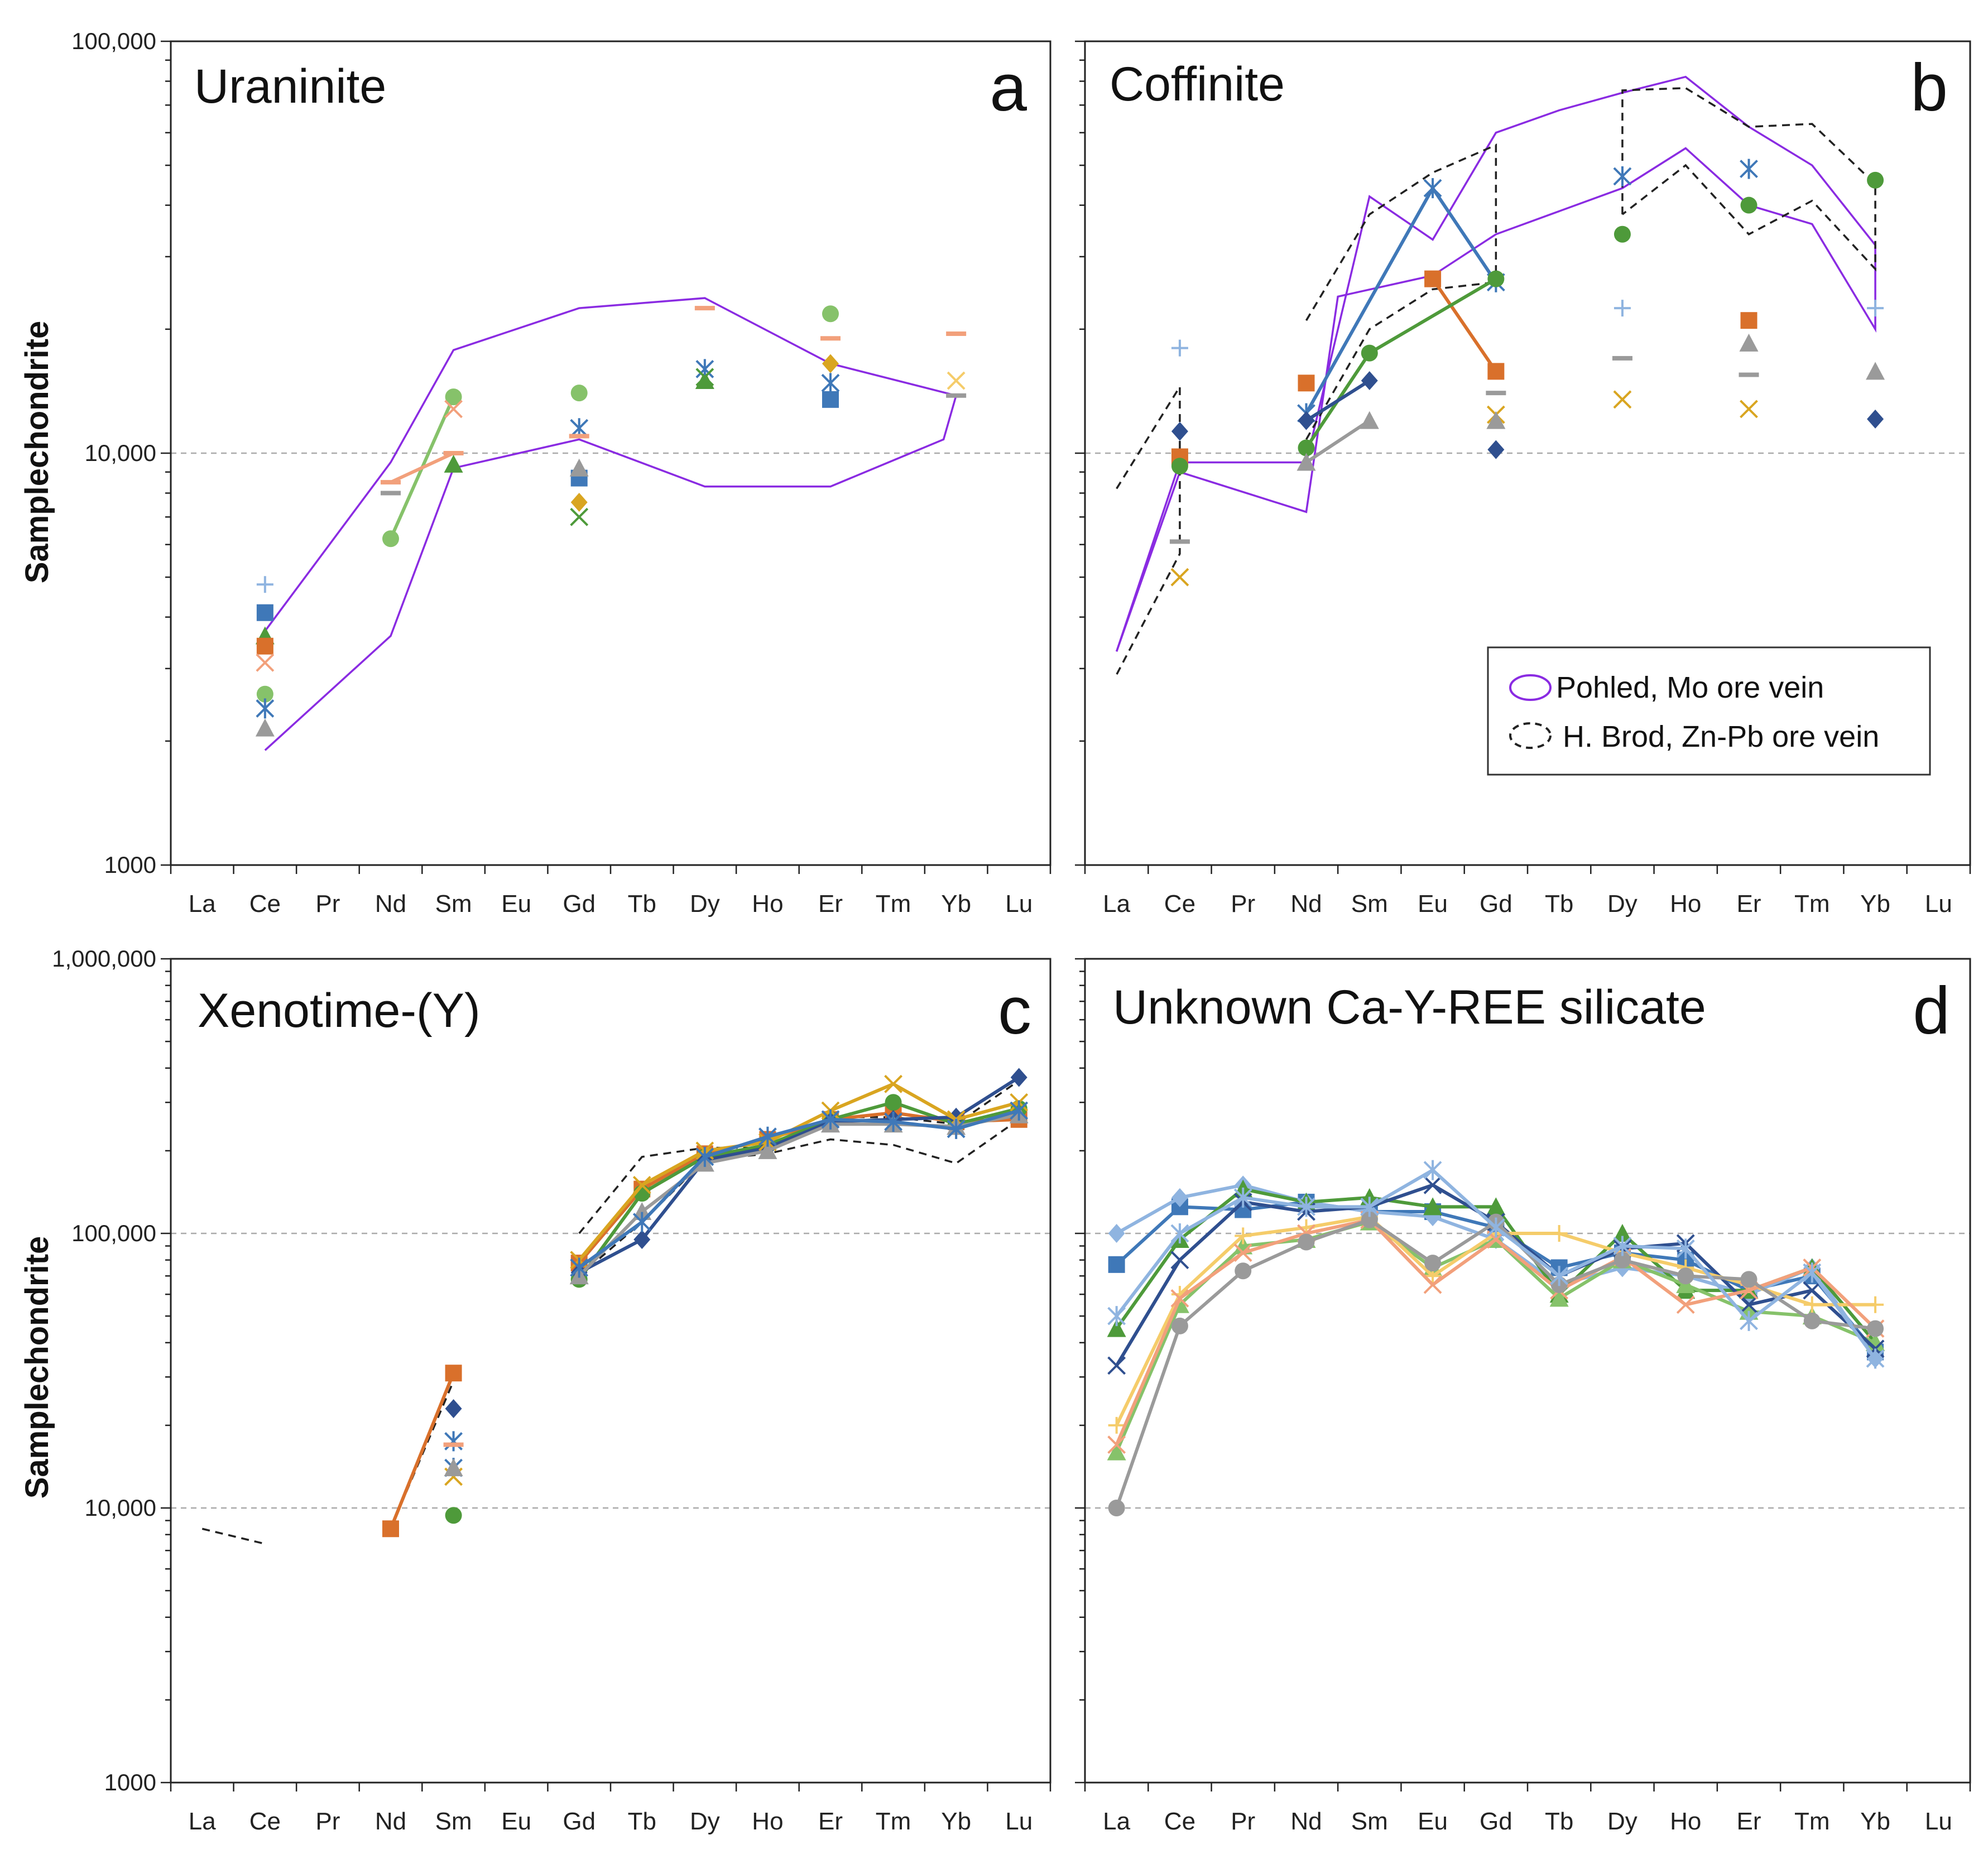  What do you see at coordinates (1080, 453) in the screenshot?
I see `panel-b-y-ticks` at bounding box center [1080, 453].